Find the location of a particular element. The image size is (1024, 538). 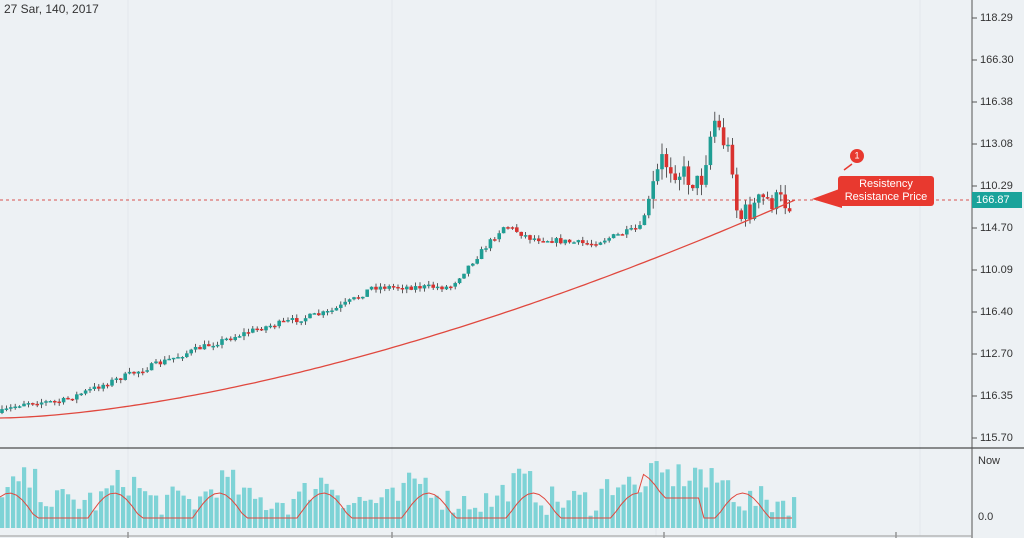

badge-arrow is located at coordinates (848, 167).